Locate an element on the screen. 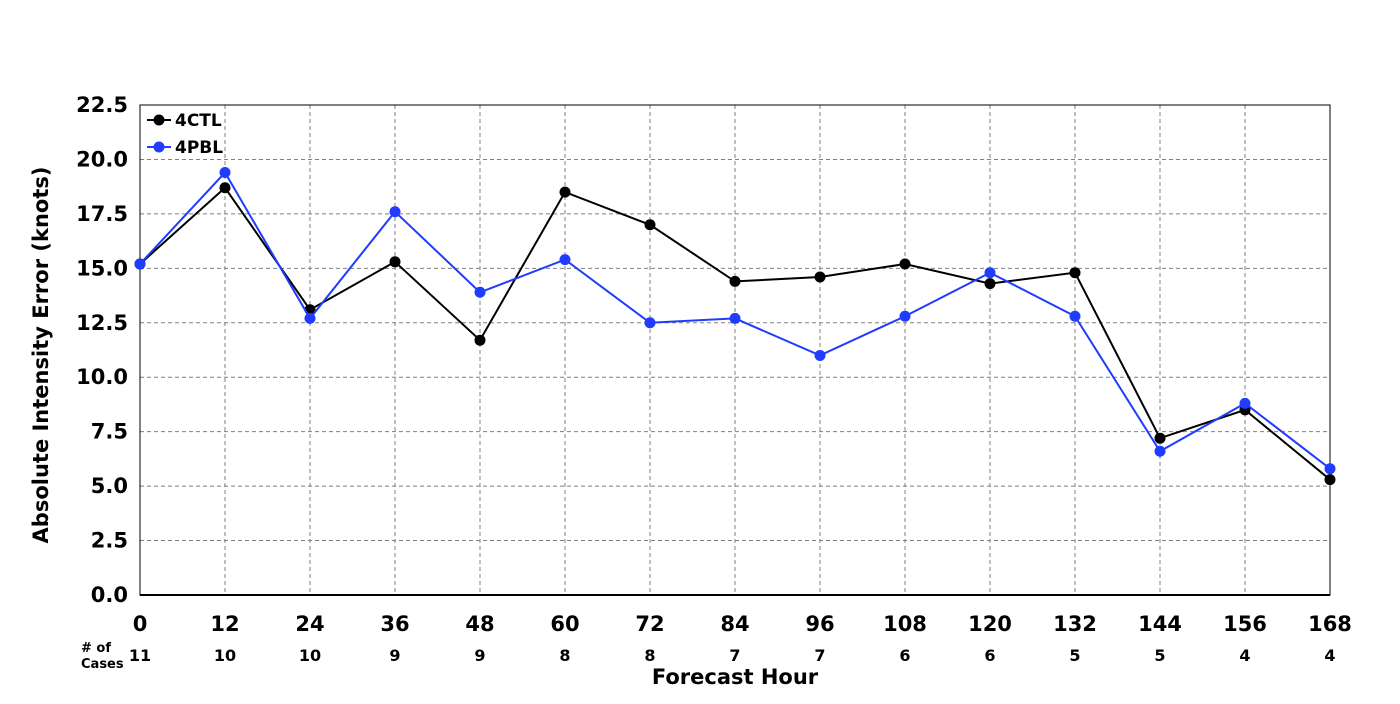 This screenshot has width=1400, height=704. y-tick-label: 22.5 is located at coordinates (102, 105).